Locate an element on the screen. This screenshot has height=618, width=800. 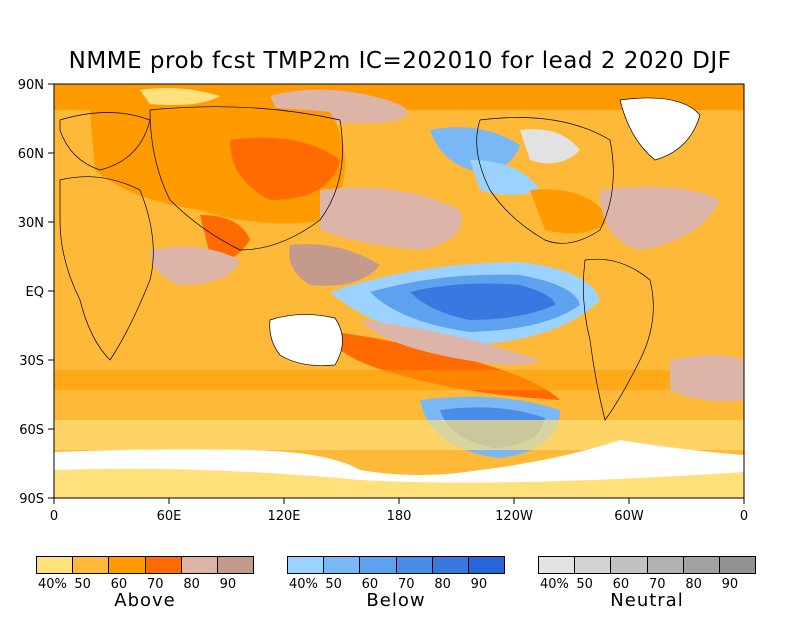
north-atlantic-brown is located at coordinates (660, 218).